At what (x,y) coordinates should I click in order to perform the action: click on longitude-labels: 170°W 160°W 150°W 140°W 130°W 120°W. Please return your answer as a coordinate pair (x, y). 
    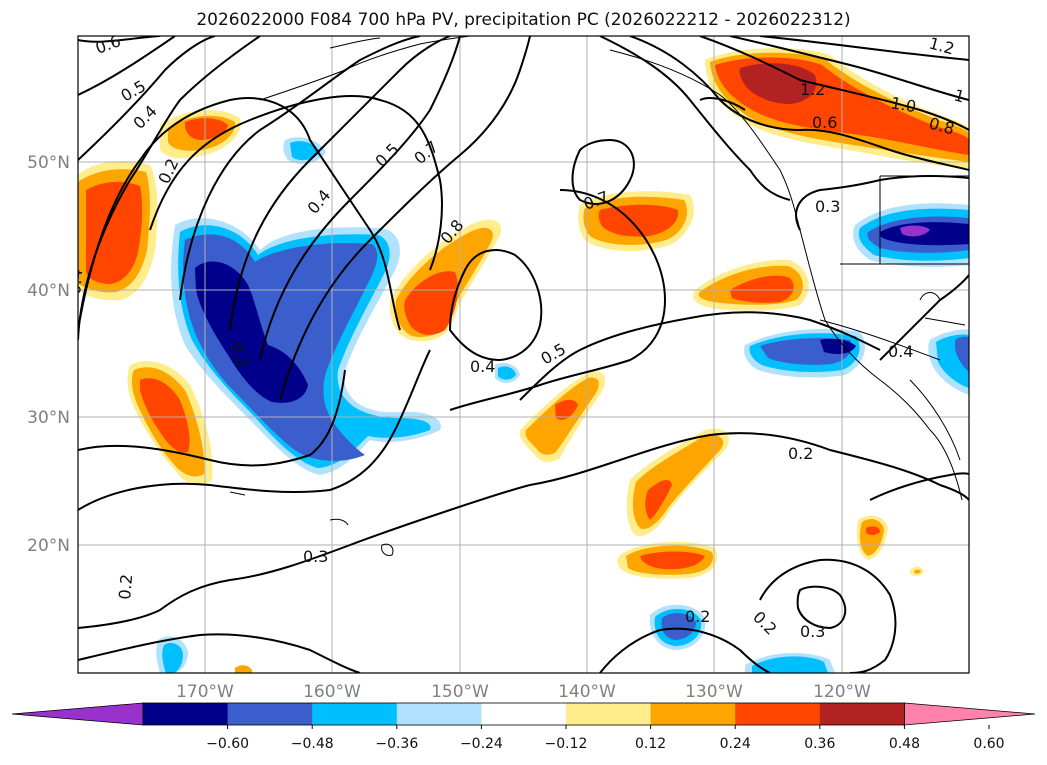
    Looking at the image, I should click on (523, 692).